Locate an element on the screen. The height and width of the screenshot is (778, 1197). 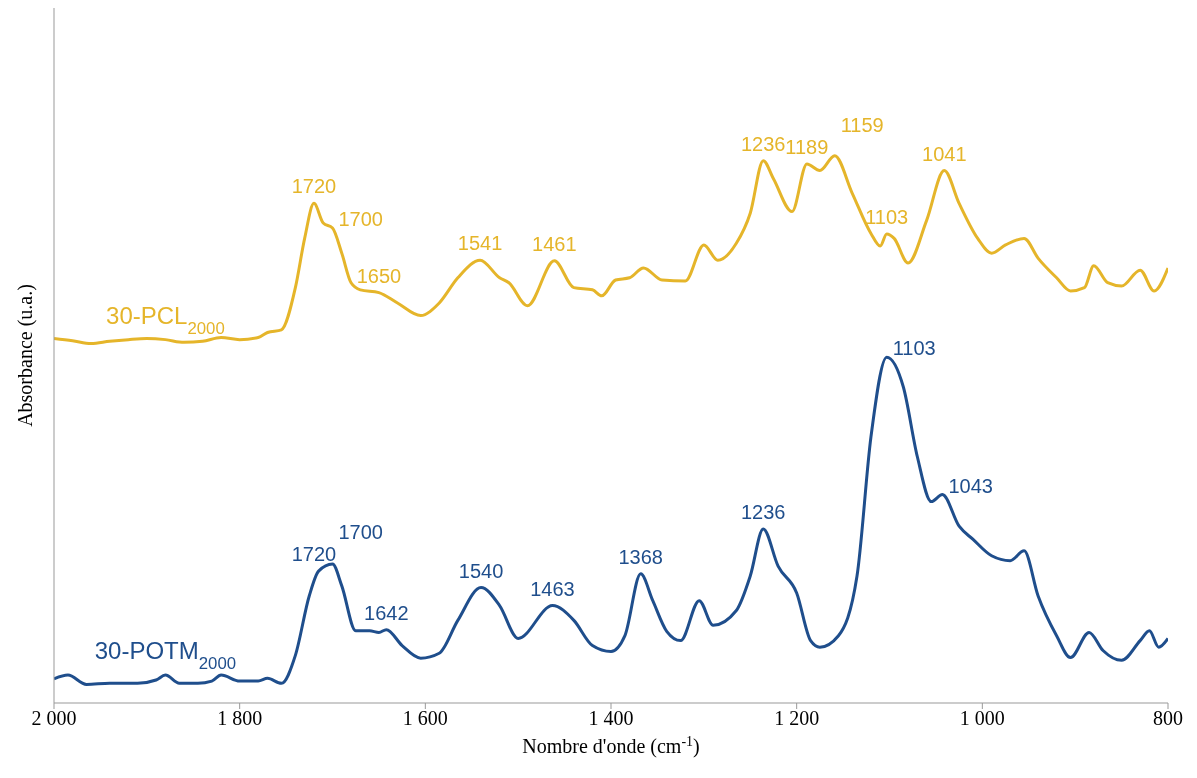
annotation: 1463 is located at coordinates (552, 588).